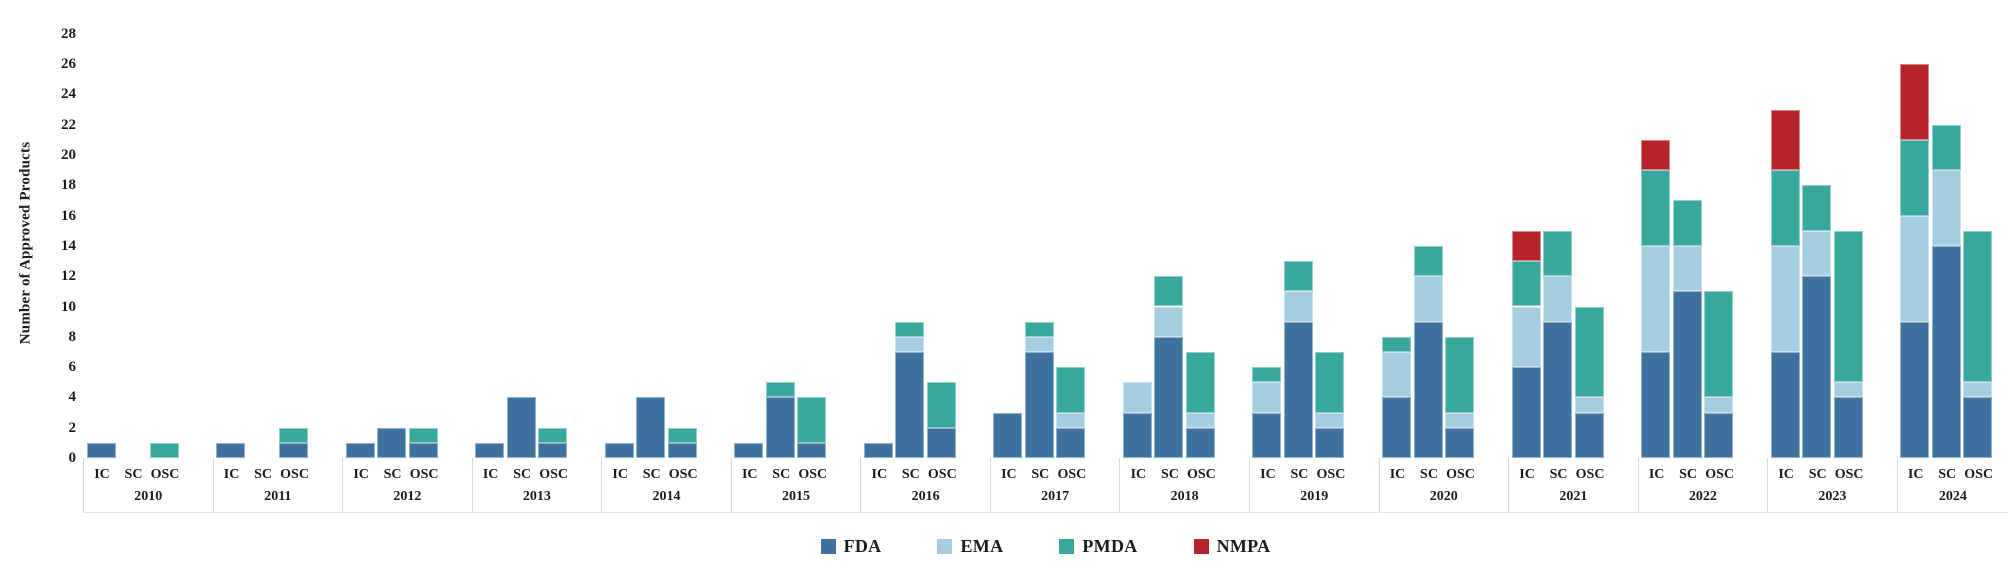  I want to click on bar-2011-ic-fda-segment, so click(231, 450).